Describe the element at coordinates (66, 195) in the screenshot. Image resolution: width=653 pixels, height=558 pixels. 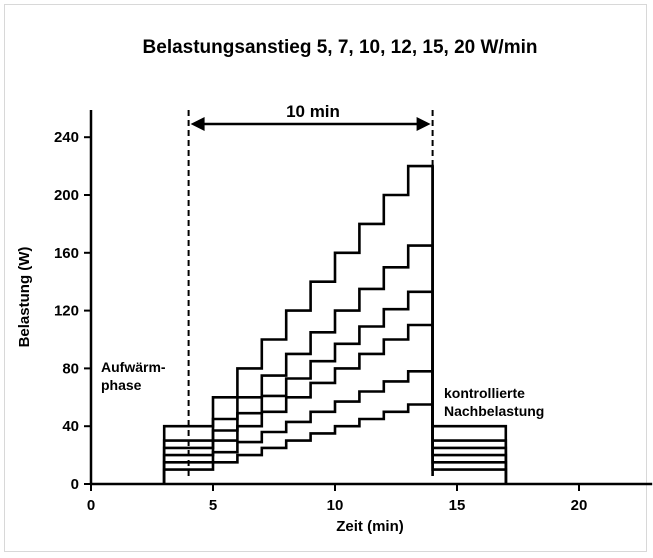
I see `y-tick-label: 200` at that location.